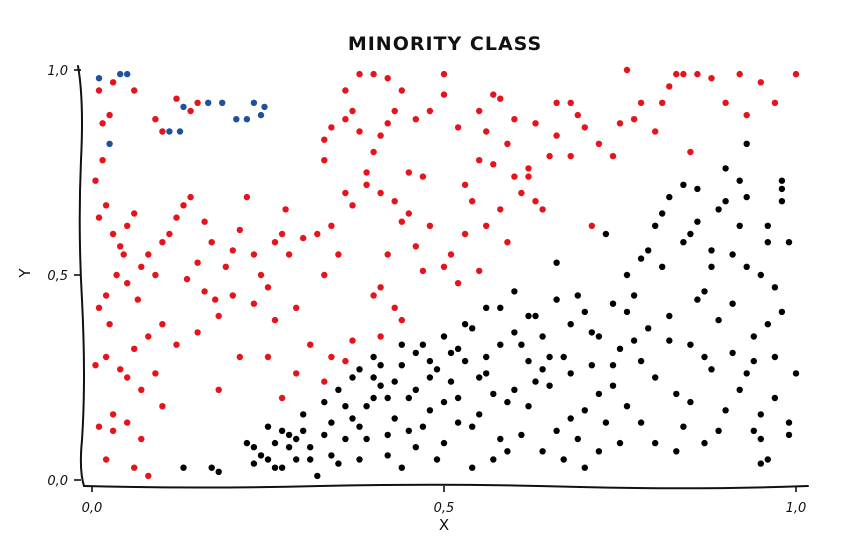 This screenshot has height=556, width=845. Describe the element at coordinates (446, 486) in the screenshot. I see `x-axis-line` at that location.